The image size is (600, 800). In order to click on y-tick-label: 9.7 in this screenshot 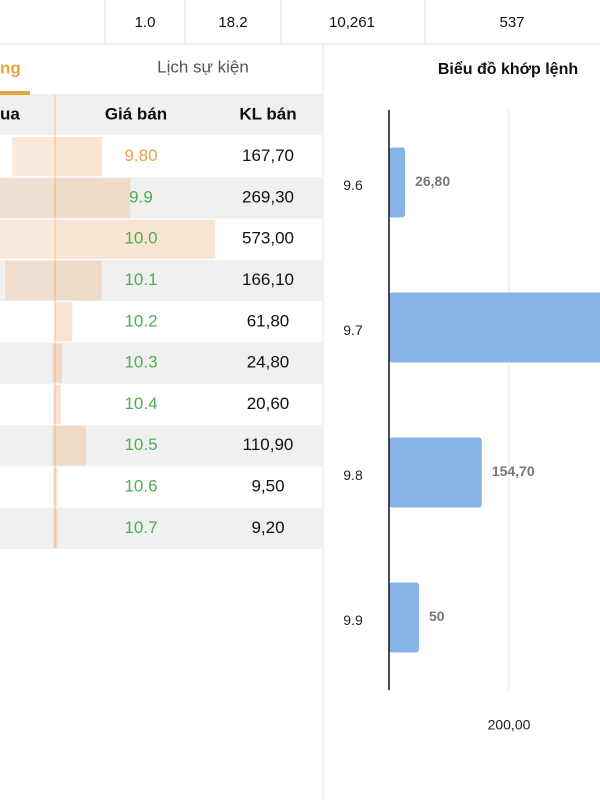, I will do `click(353, 330)`.